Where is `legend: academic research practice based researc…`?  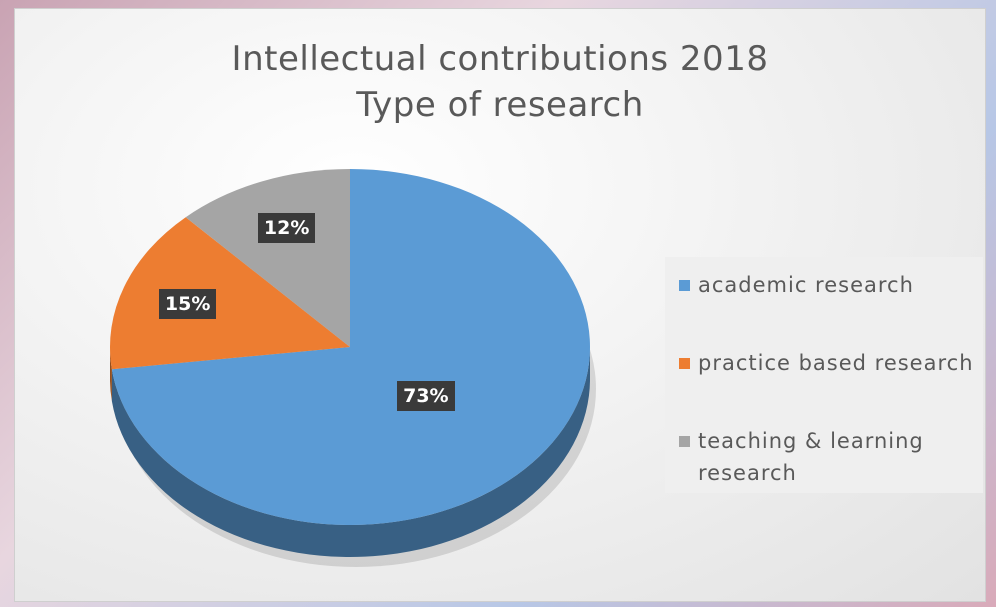
legend: academic research practice based researc… is located at coordinates (824, 375).